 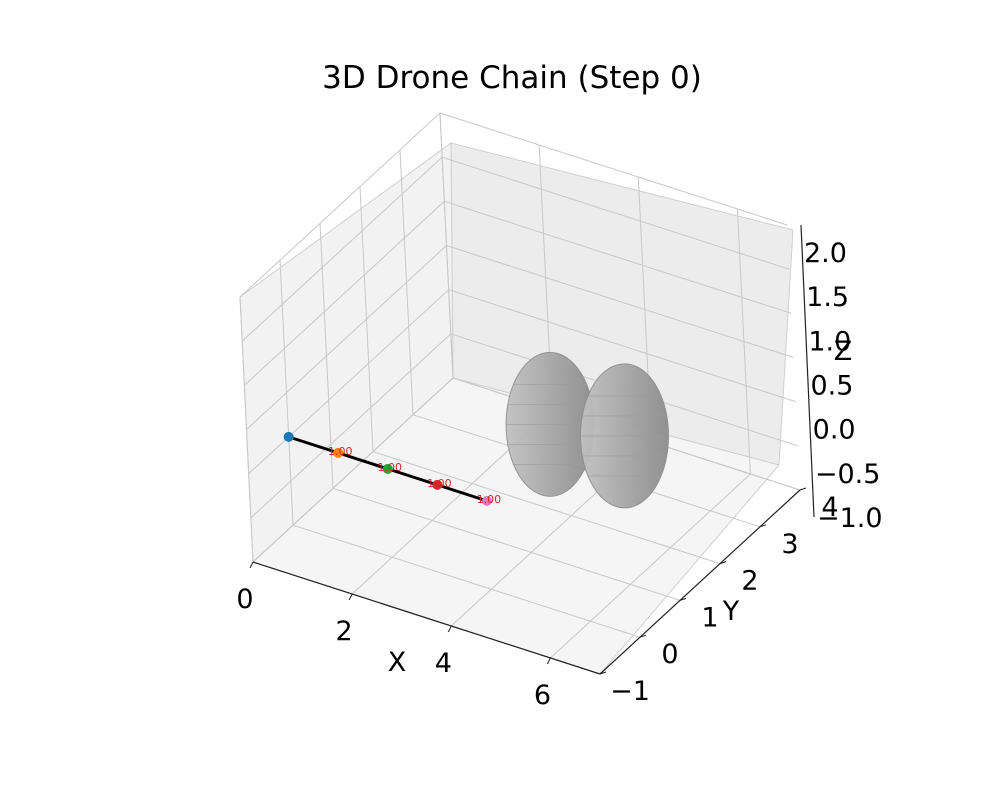 What do you see at coordinates (630, 691) in the screenshot?
I see `y-tick-label: −1` at bounding box center [630, 691].